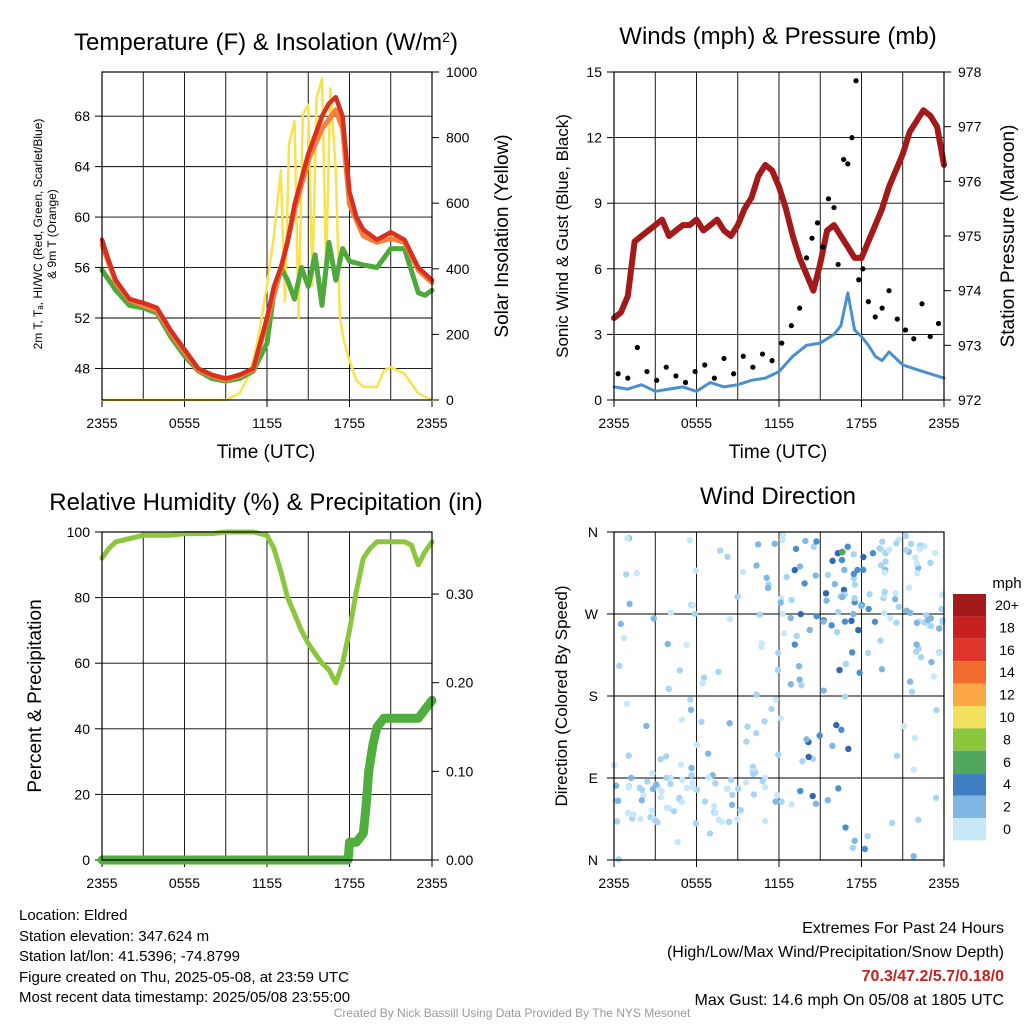 This screenshot has height=1024, width=1024. Describe the element at coordinates (562, 236) in the screenshot. I see `wind-y-label: Sonic Wind & Gust (Blue, Black)` at that location.